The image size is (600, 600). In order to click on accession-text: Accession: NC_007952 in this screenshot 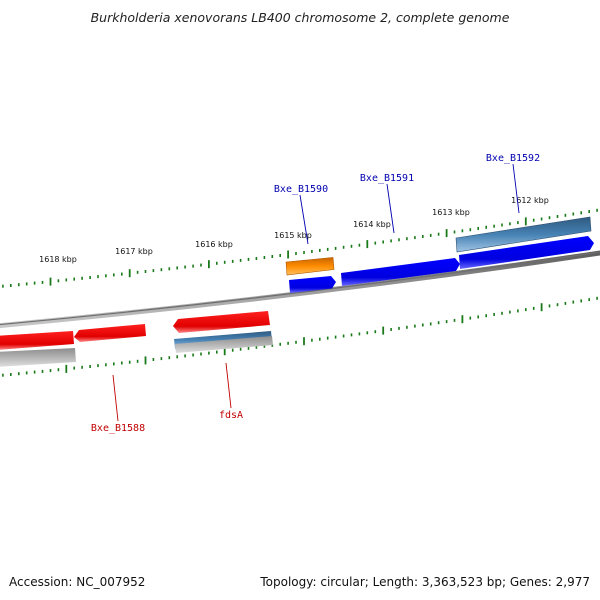, I will do `click(77, 582)`.